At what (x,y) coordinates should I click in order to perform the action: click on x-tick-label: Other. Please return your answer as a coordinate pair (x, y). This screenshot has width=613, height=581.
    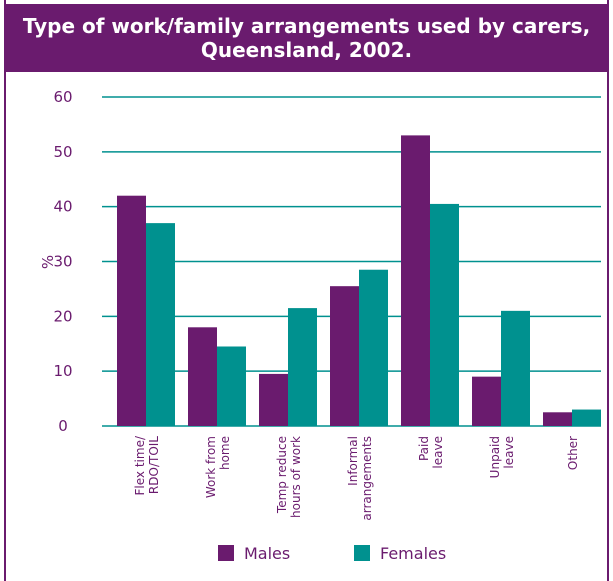
    Looking at the image, I should click on (573, 453).